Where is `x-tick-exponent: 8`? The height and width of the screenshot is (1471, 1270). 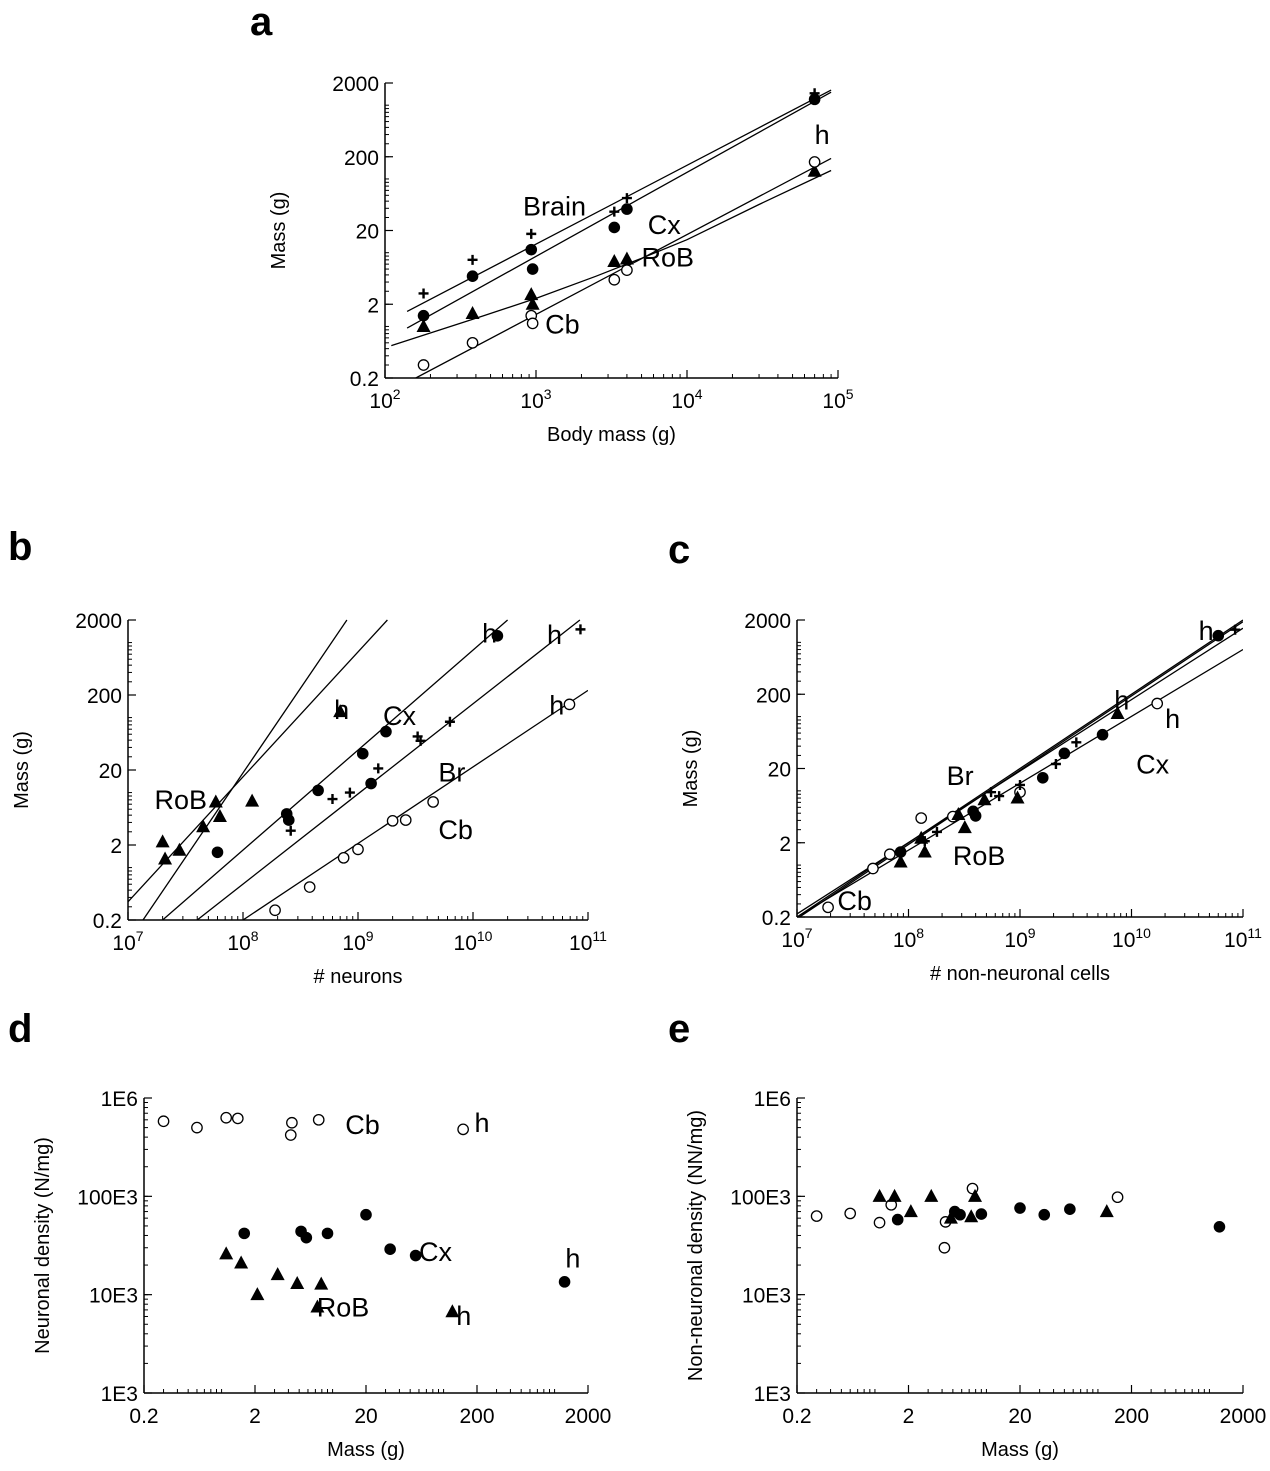
x-tick-exponent: 8 is located at coordinates (920, 933).